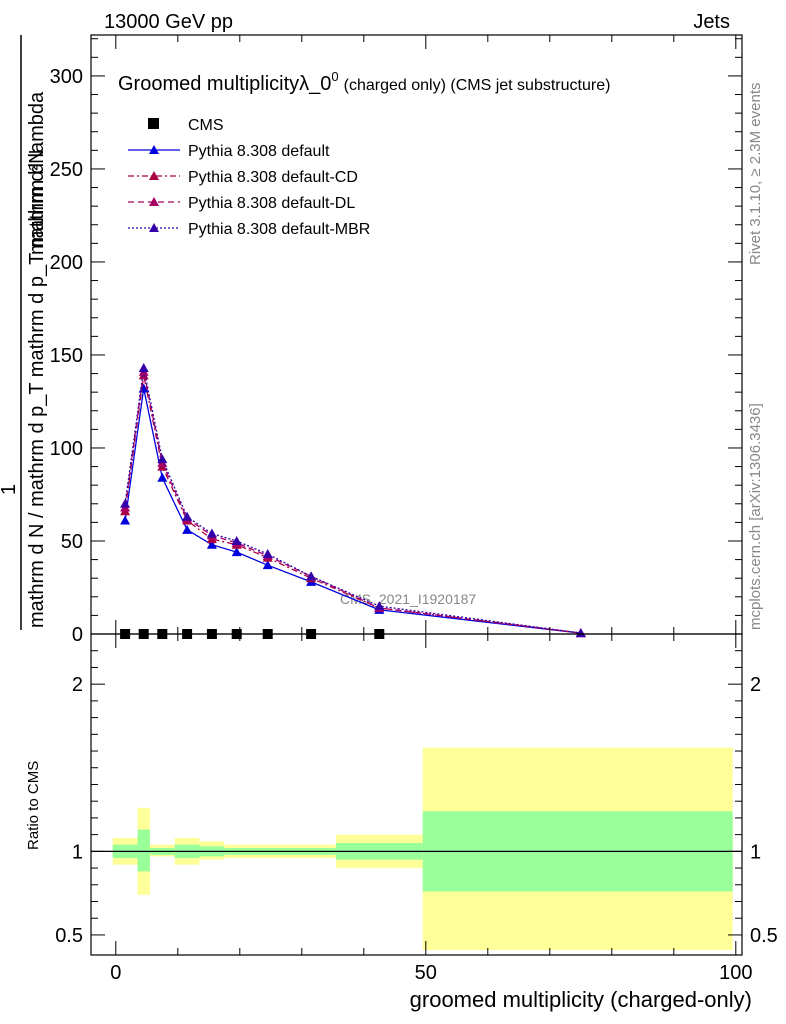 This screenshot has height=1024, width=786. I want to click on series-line-dashdot, so click(352, 504).